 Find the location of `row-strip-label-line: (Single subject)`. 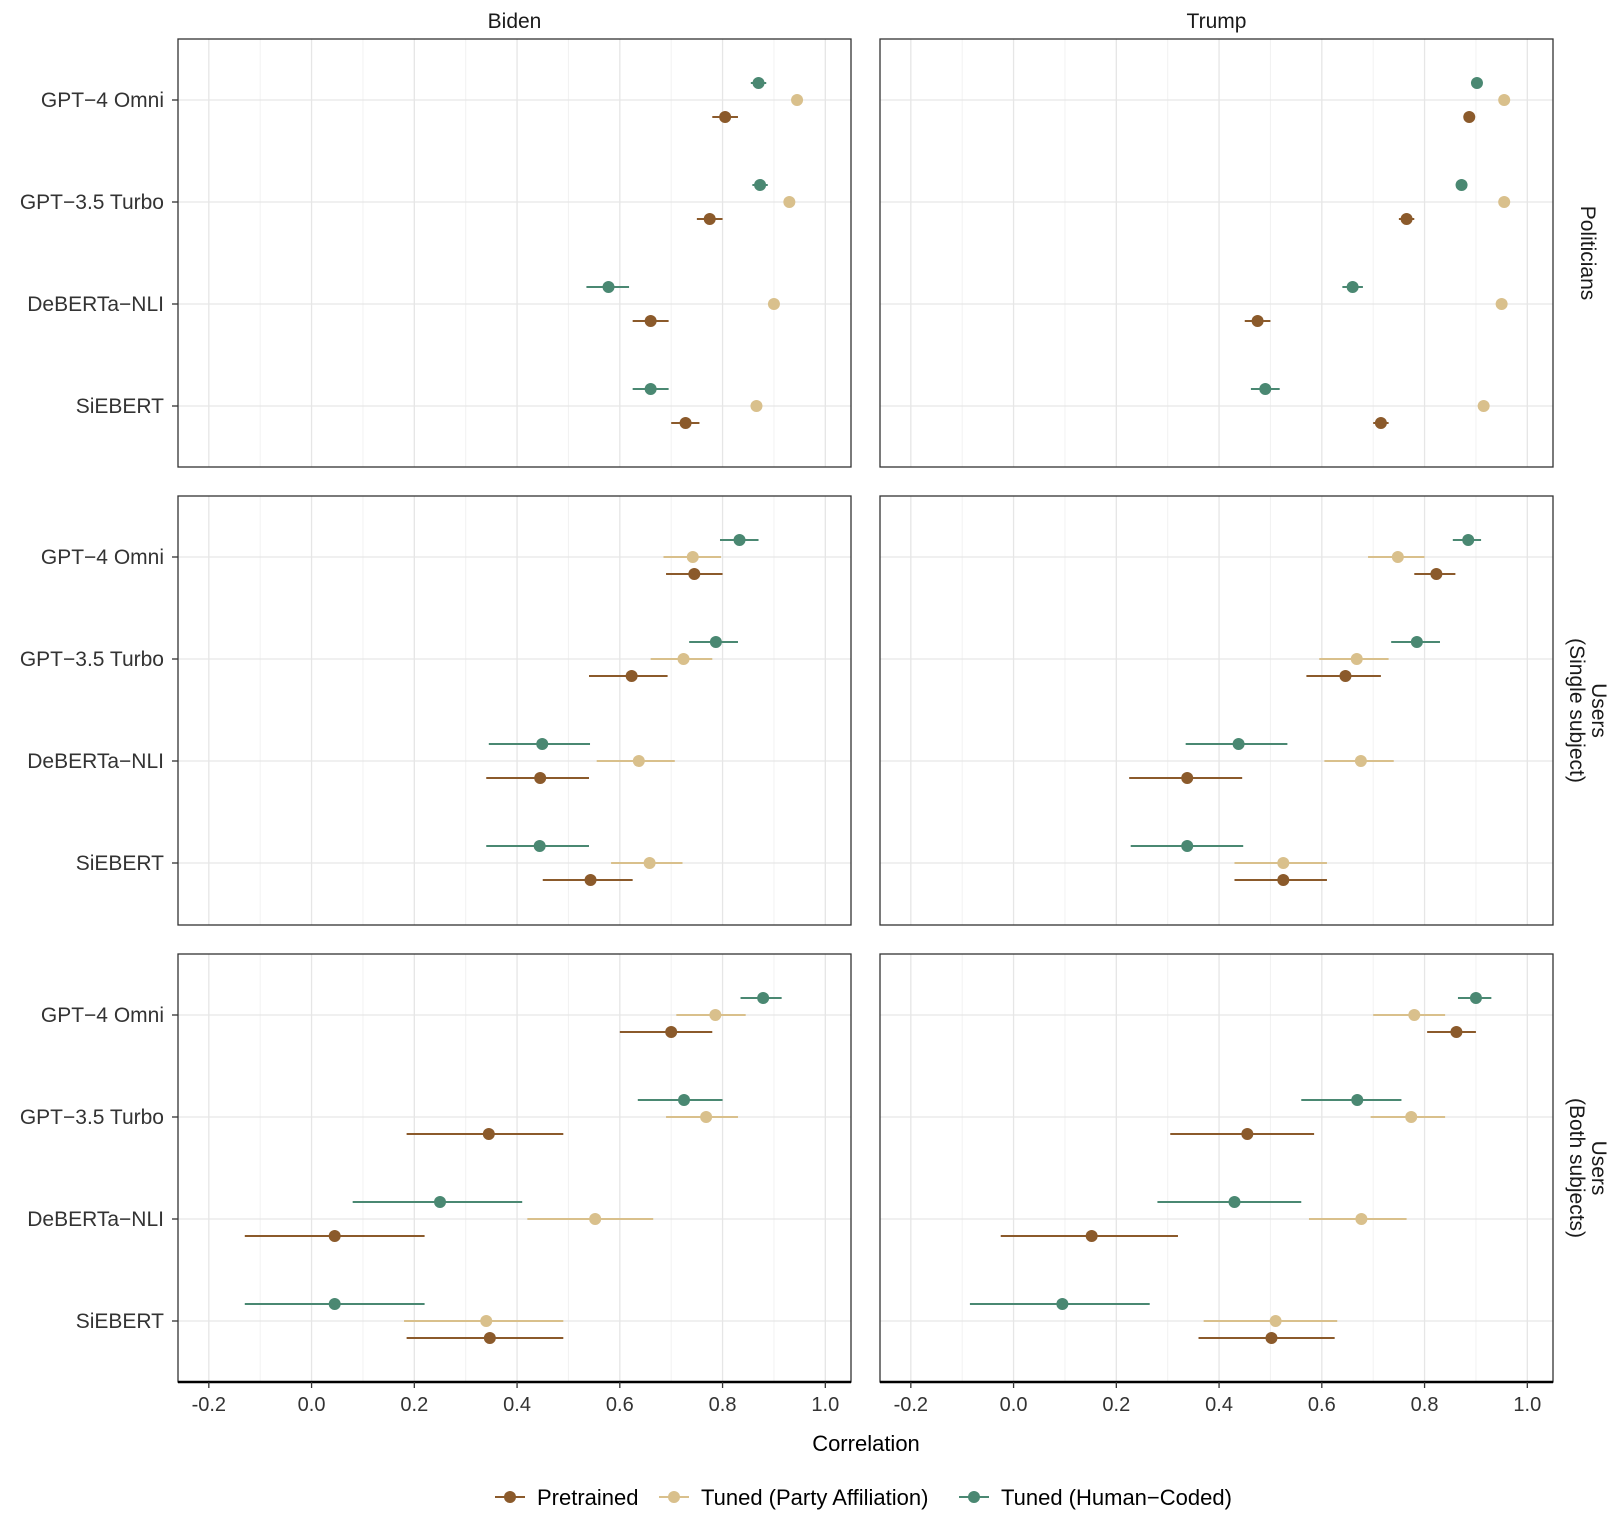

row-strip-label-line: (Single subject) is located at coordinates (1576, 710).